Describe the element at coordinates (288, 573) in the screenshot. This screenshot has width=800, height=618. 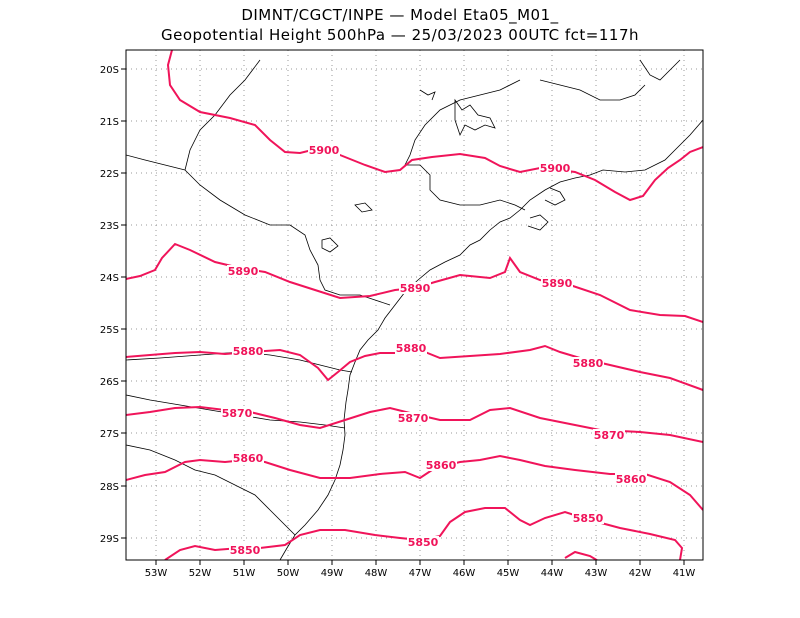
I see `lon-tick-label: 50W` at that location.